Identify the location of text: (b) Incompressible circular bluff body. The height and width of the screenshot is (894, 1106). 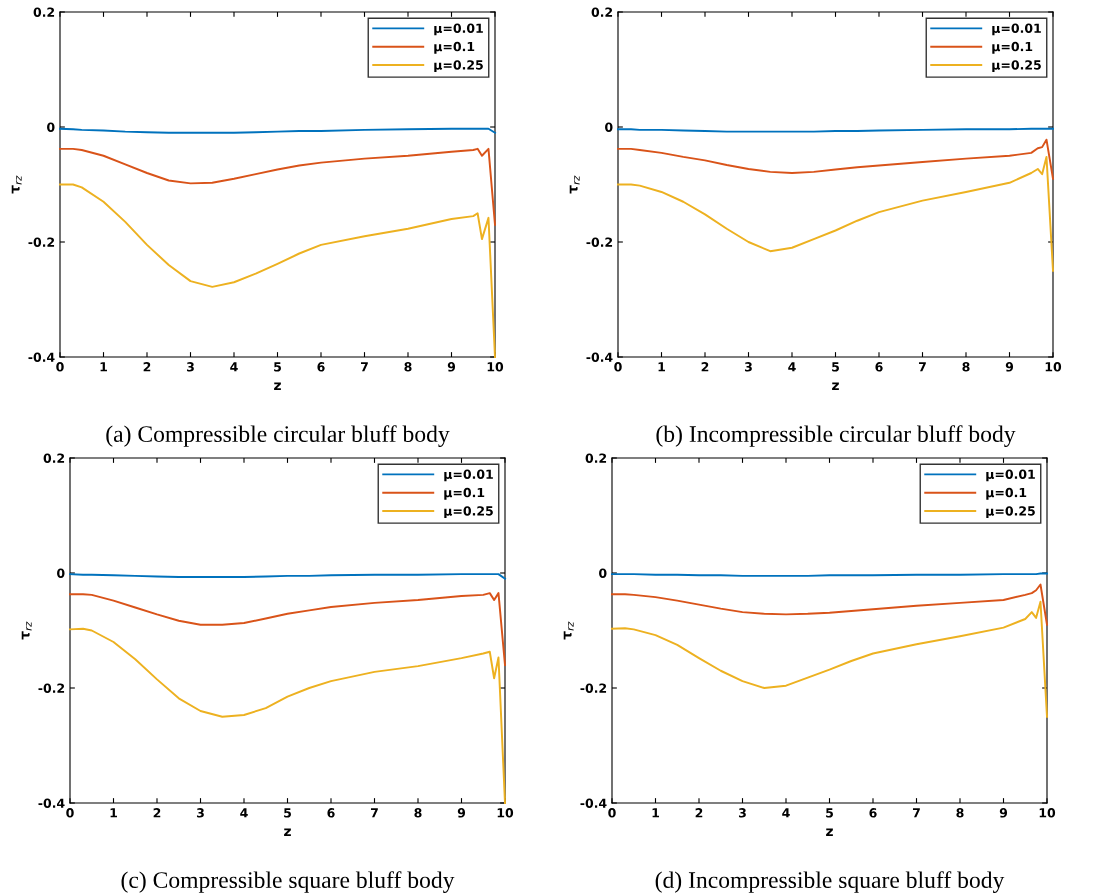
(836, 436).